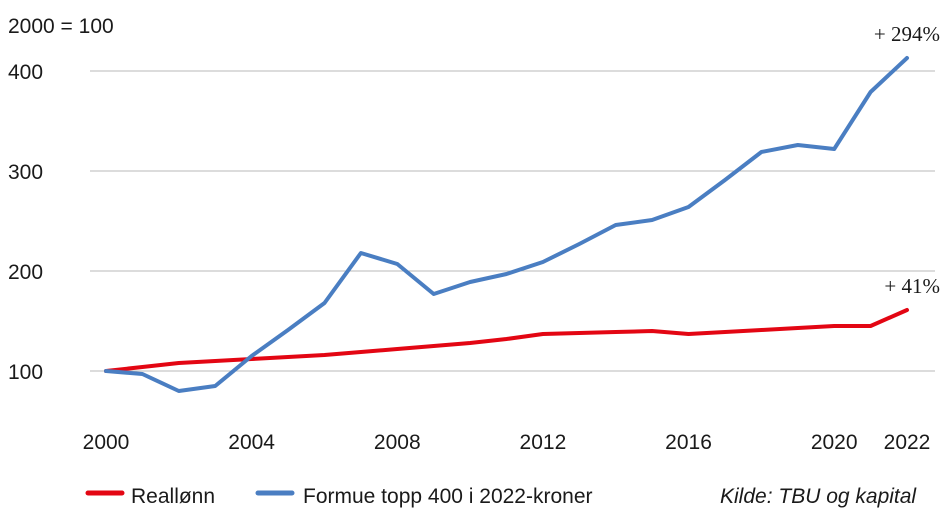 This screenshot has height=510, width=944. What do you see at coordinates (106, 442) in the screenshot?
I see `x-tick-label: 2000` at bounding box center [106, 442].